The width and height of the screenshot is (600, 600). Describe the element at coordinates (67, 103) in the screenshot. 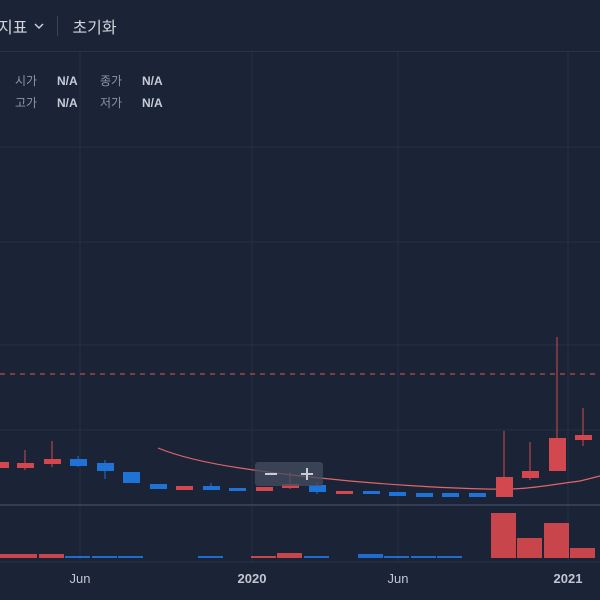

I see `high-value: N/A` at that location.